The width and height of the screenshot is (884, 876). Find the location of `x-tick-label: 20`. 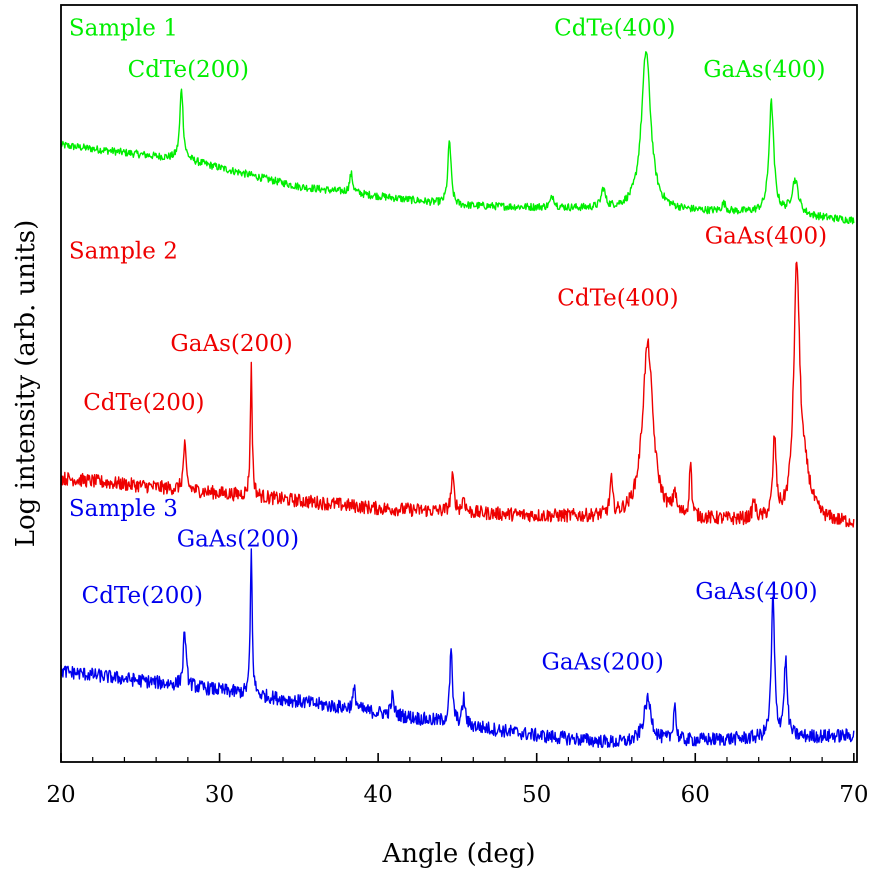

x-tick-label: 20 is located at coordinates (60, 795).